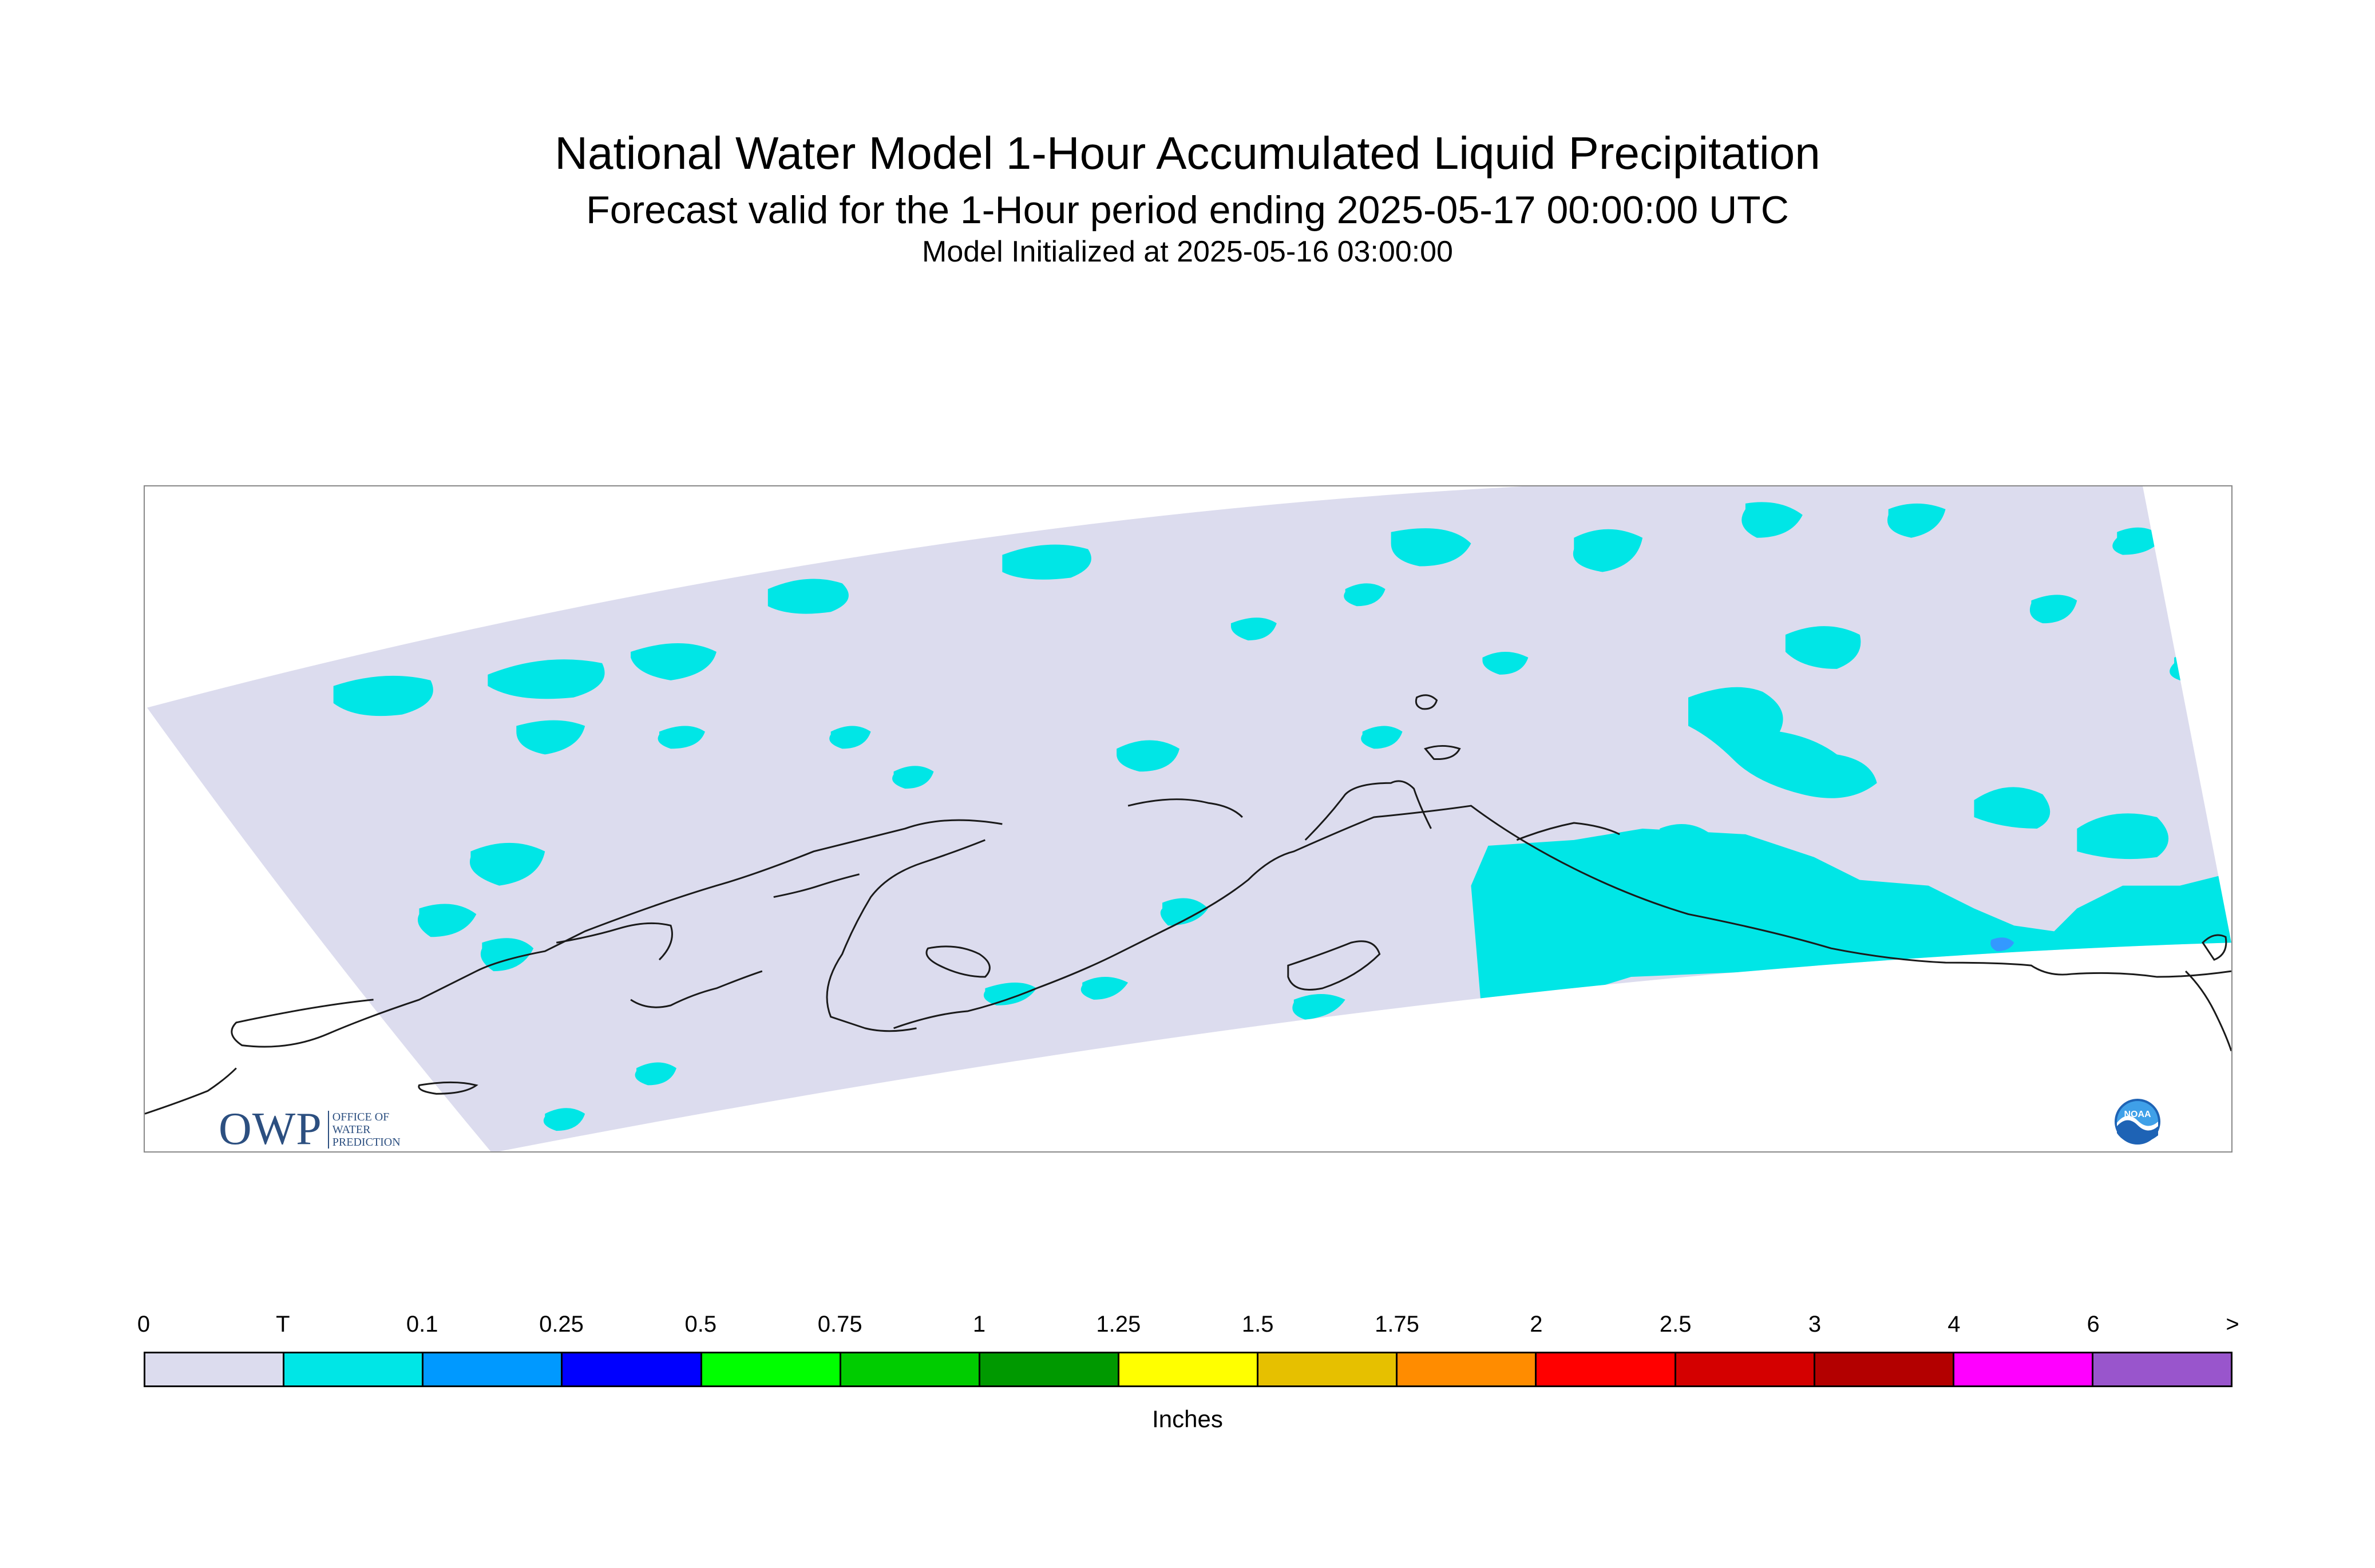 The width and height of the screenshot is (2375, 1568). What do you see at coordinates (2195, 666) in the screenshot?
I see `trace-area-misc5` at bounding box center [2195, 666].